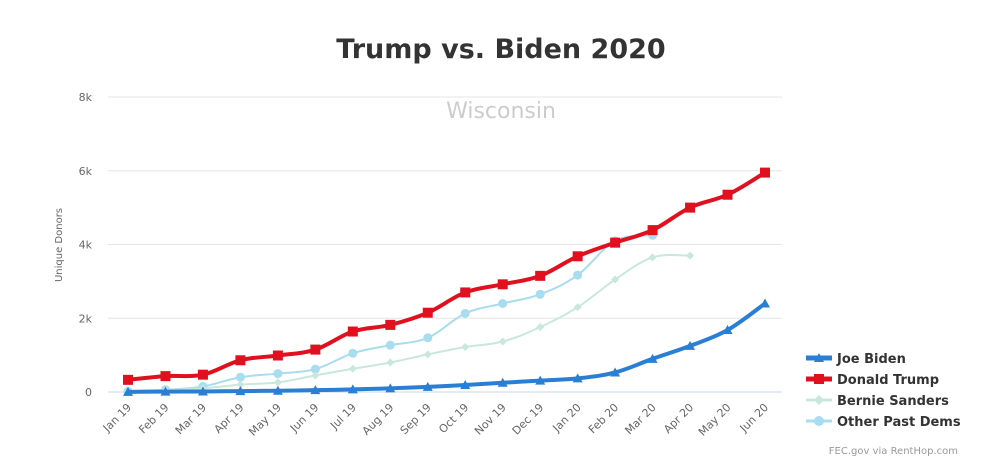  What do you see at coordinates (343, 417) in the screenshot?
I see `x-tick-label: Jul 19` at bounding box center [343, 417].